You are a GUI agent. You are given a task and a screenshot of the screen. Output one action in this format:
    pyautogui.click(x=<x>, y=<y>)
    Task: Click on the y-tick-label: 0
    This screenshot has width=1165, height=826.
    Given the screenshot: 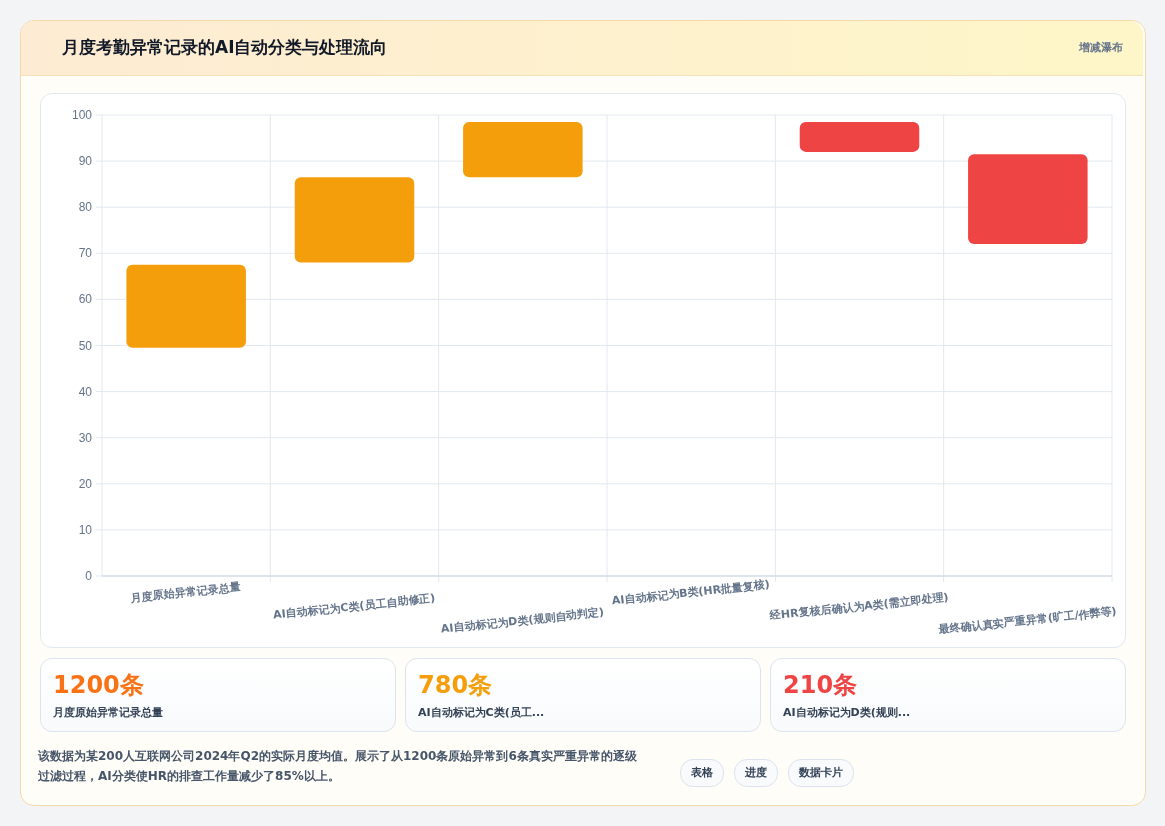 What is the action you would take?
    pyautogui.click(x=89, y=576)
    